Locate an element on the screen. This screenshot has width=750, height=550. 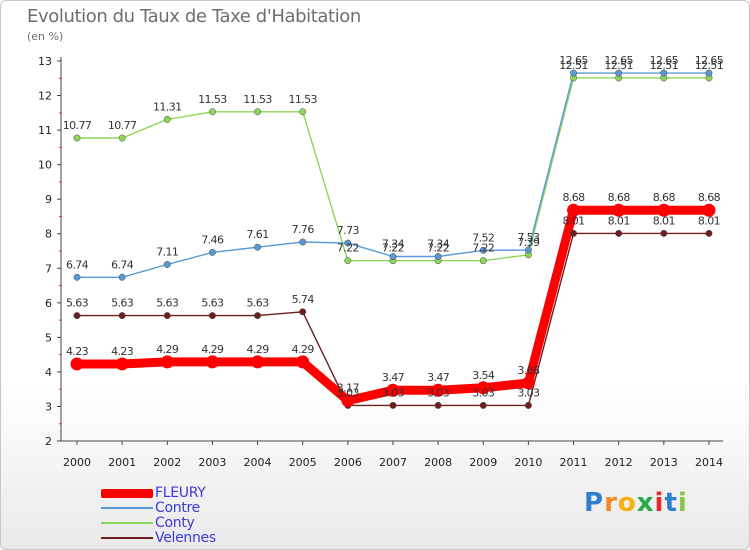
data-label-fleury: 3.47 is located at coordinates (438, 377).